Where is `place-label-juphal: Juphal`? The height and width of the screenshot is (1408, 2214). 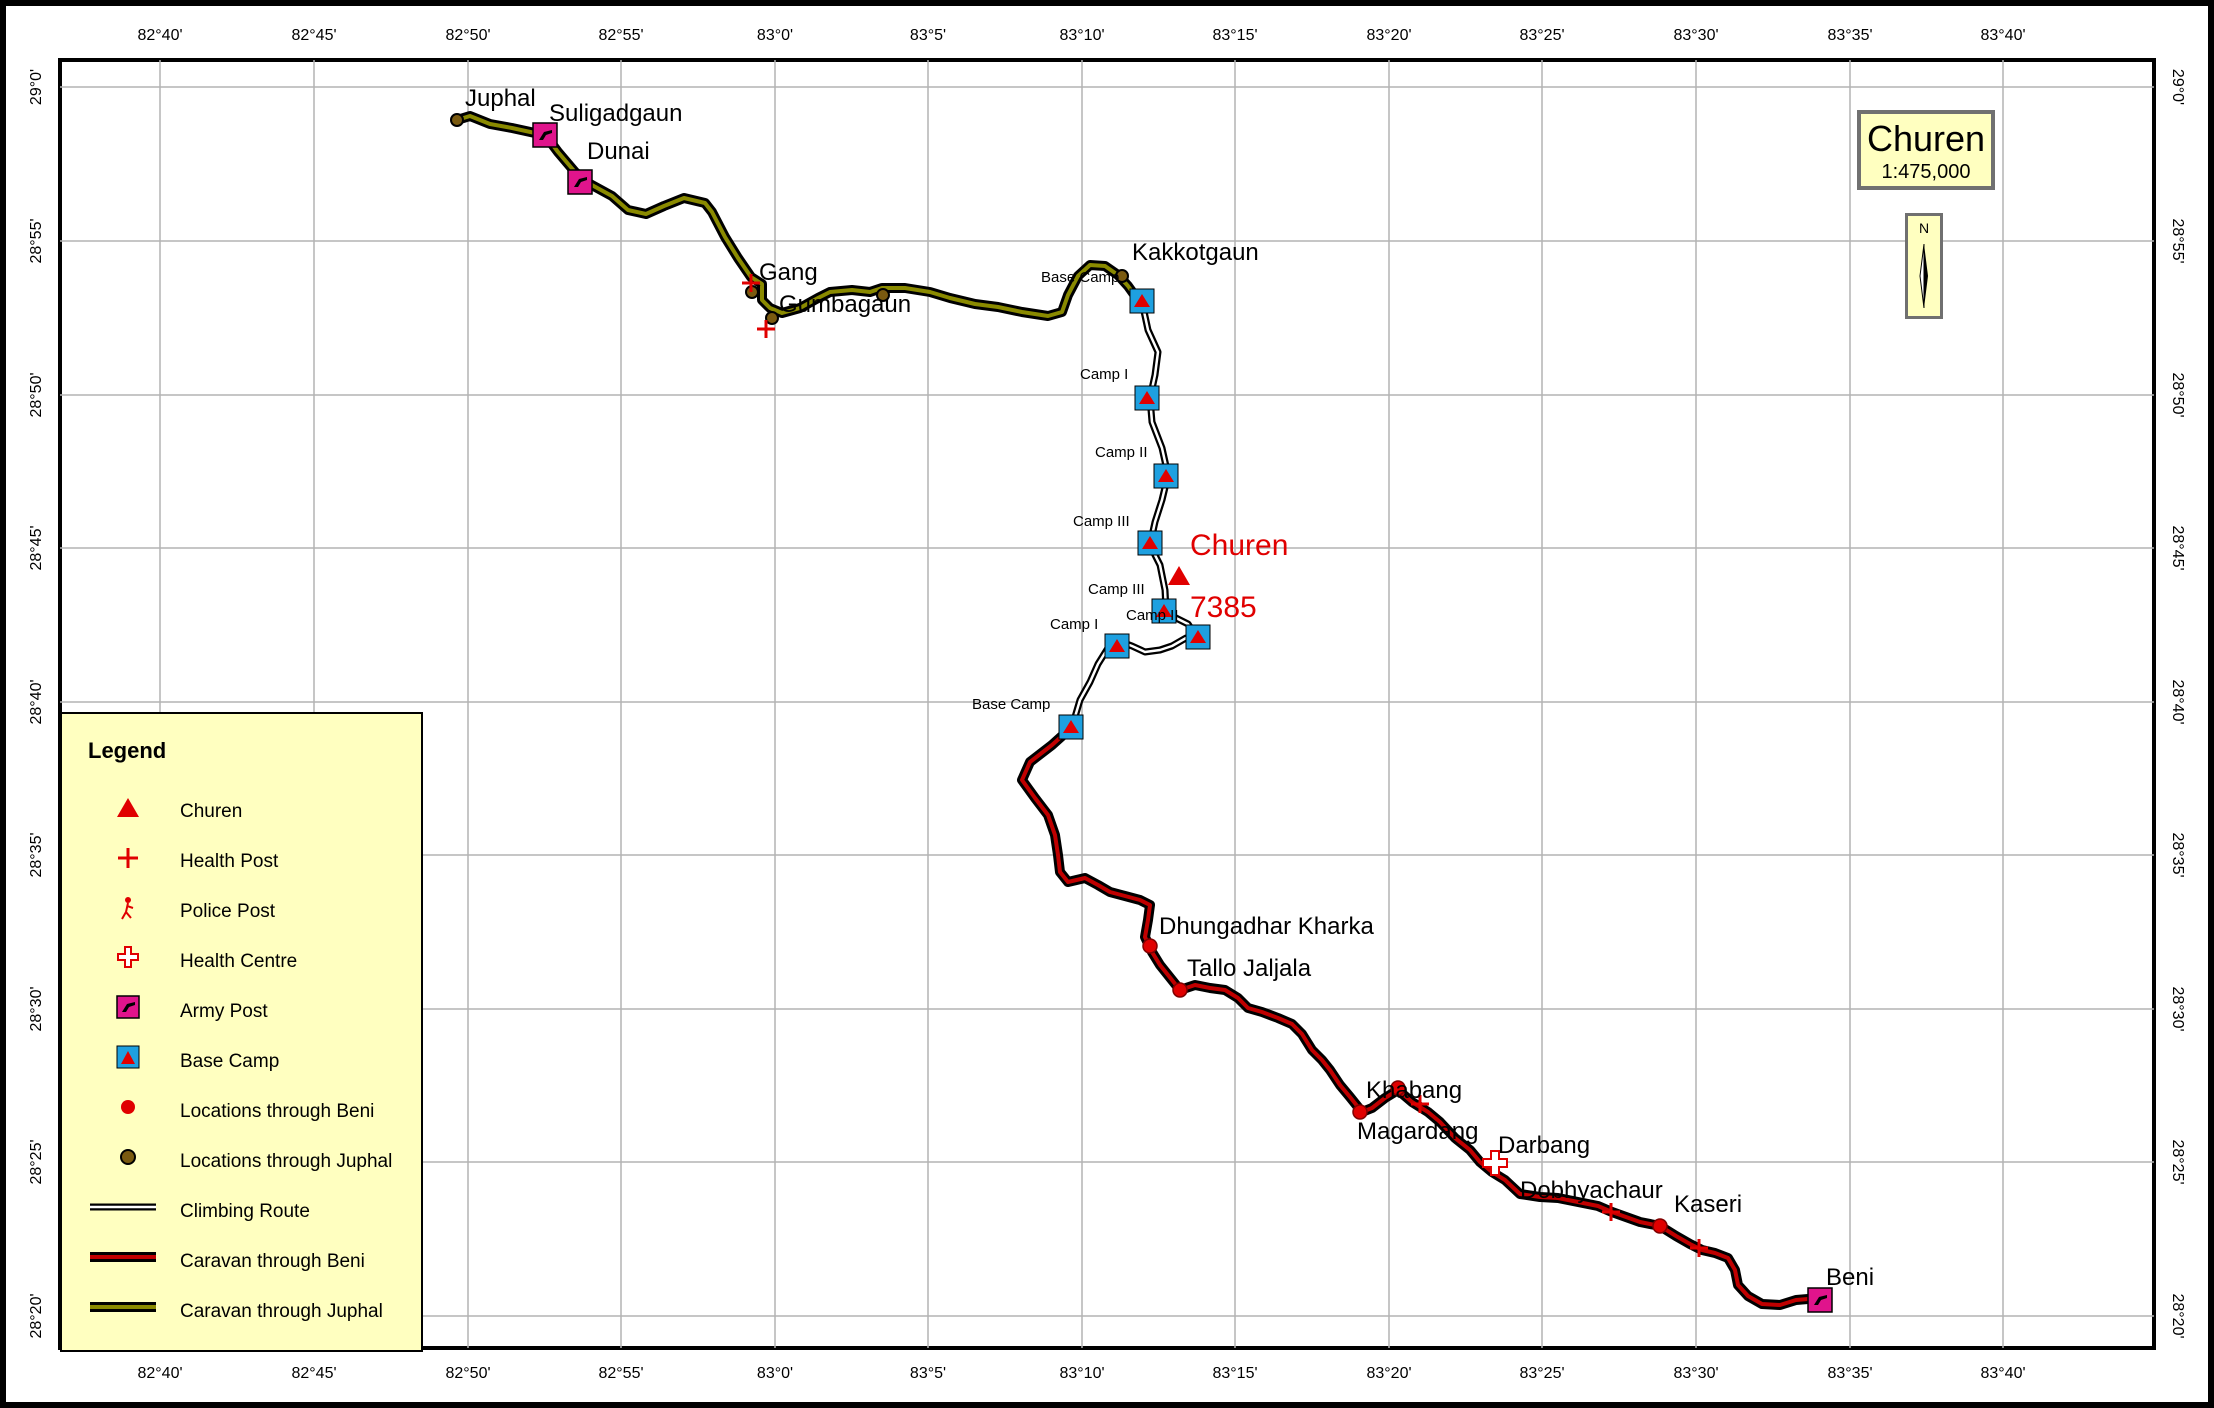 place-label-juphal: Juphal is located at coordinates (500, 98).